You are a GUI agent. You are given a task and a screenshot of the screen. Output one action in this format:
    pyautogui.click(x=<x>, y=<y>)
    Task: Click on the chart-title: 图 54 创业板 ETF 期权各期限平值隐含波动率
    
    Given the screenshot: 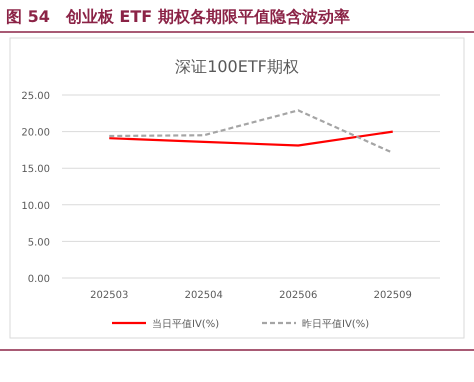 What is the action you would take?
    pyautogui.click(x=178, y=16)
    